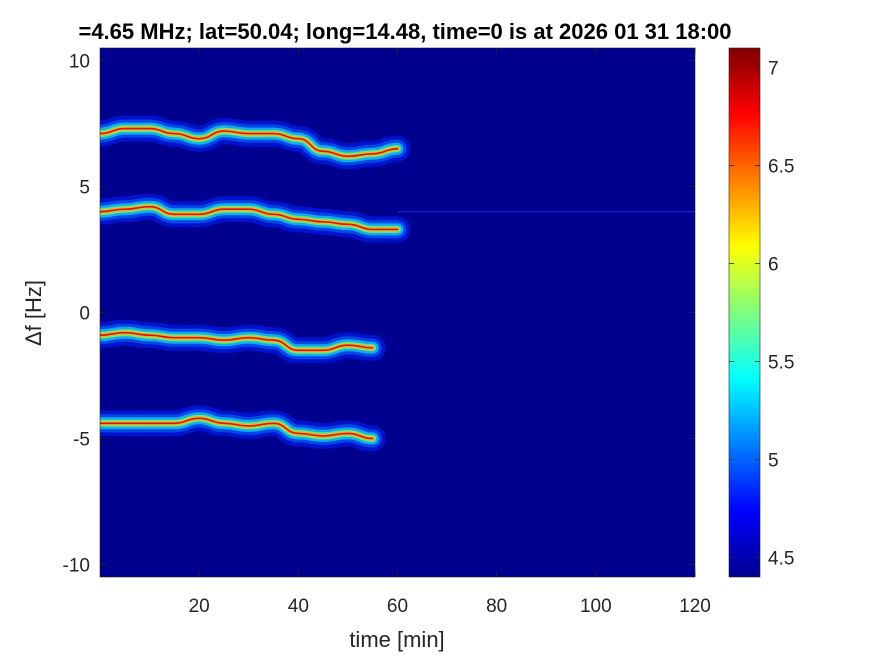 The image size is (875, 656). What do you see at coordinates (84, 314) in the screenshot?
I see `y-tick-label: 0` at bounding box center [84, 314].